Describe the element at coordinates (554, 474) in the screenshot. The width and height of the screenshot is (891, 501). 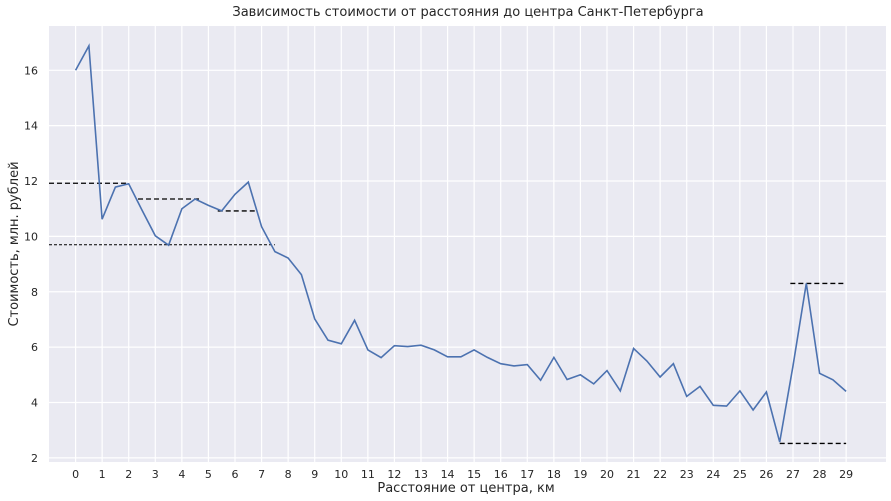
I see `x-tick-label: 18` at that location.